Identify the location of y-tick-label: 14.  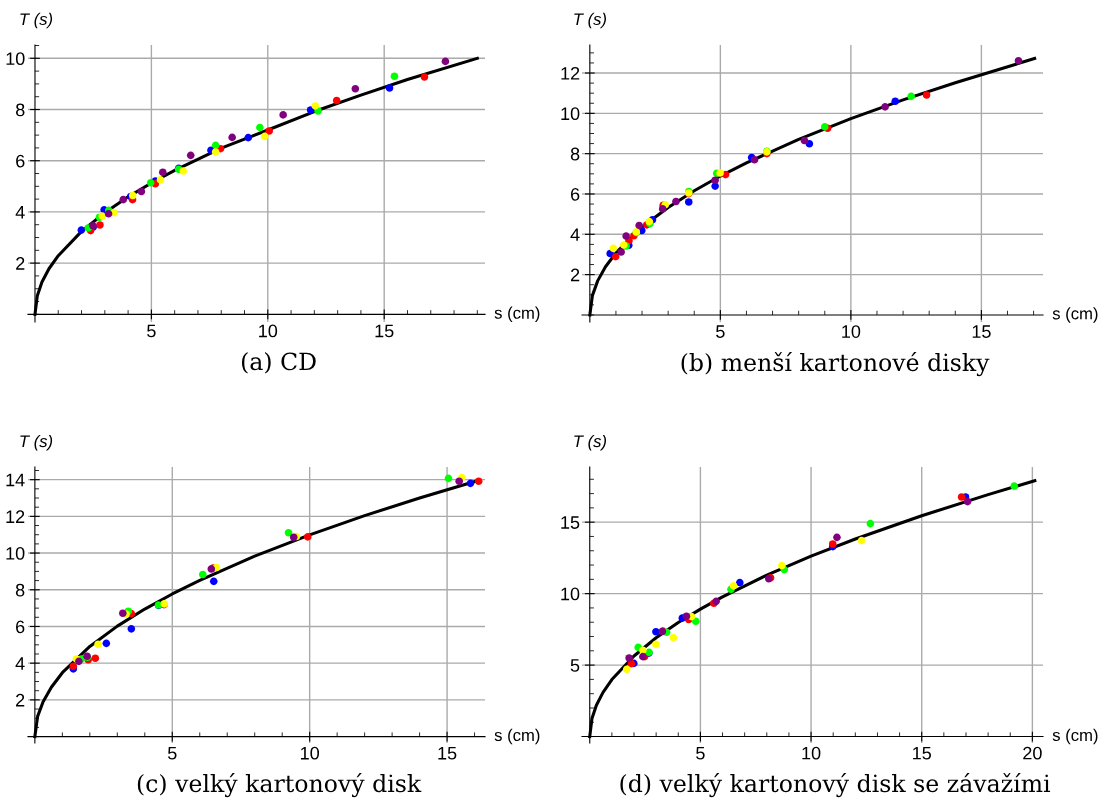
(15, 480).